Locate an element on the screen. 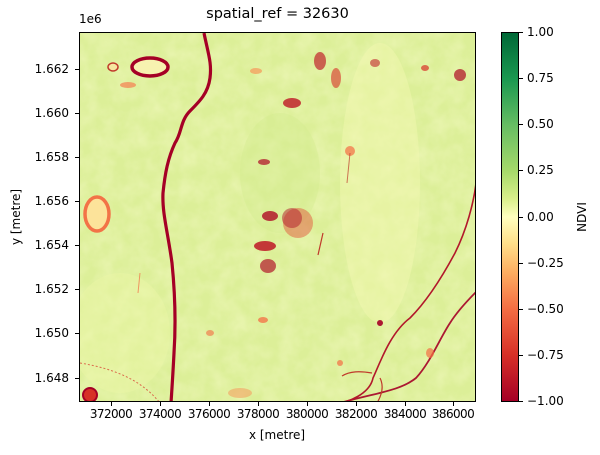  colorbar-tick-label: 0.50 is located at coordinates (540, 124).